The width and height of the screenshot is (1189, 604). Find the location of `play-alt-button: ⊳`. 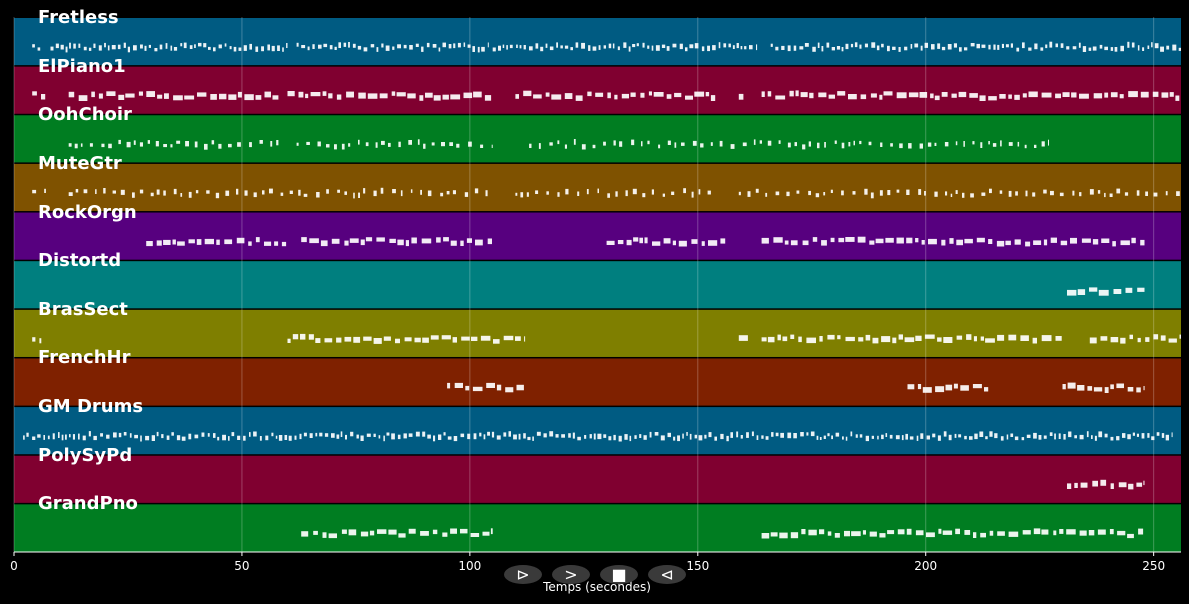

play-alt-button: ⊳ is located at coordinates (523, 574).